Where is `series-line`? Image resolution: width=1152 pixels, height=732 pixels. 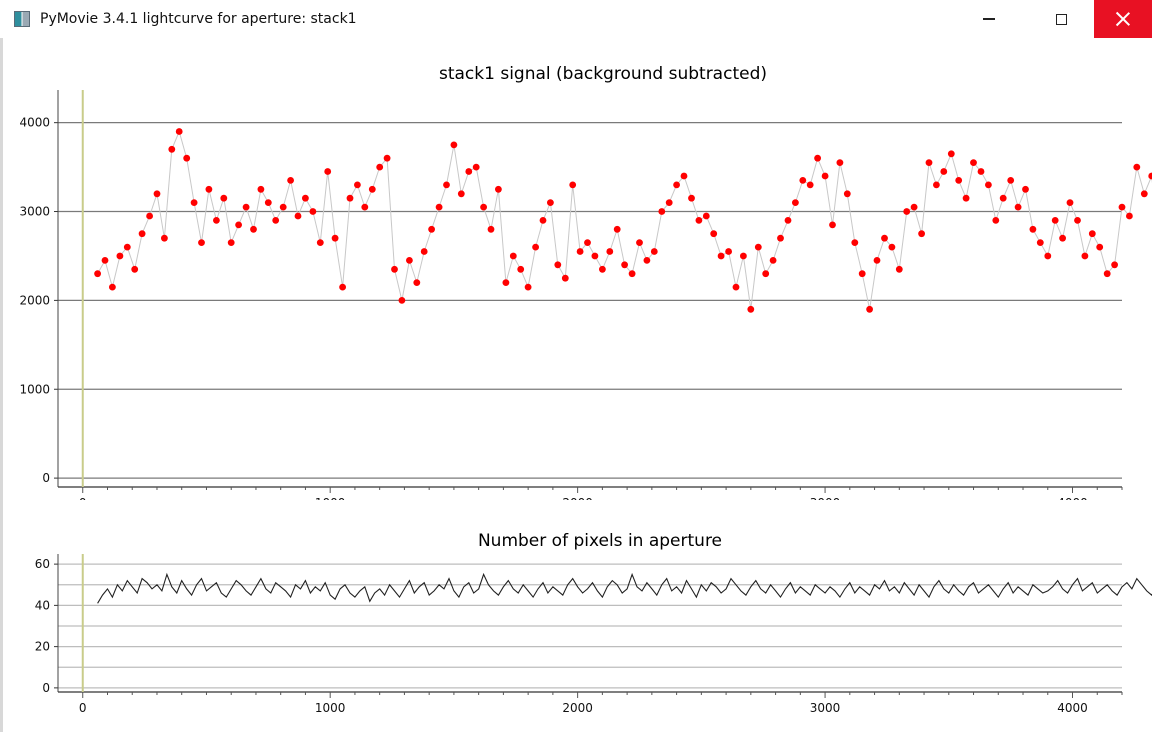 series-line is located at coordinates (624, 588).